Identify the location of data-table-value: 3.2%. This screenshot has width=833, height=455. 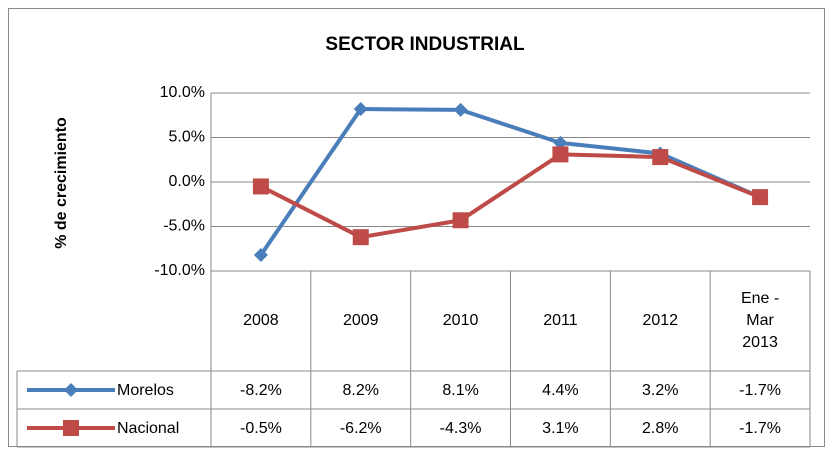
(660, 390).